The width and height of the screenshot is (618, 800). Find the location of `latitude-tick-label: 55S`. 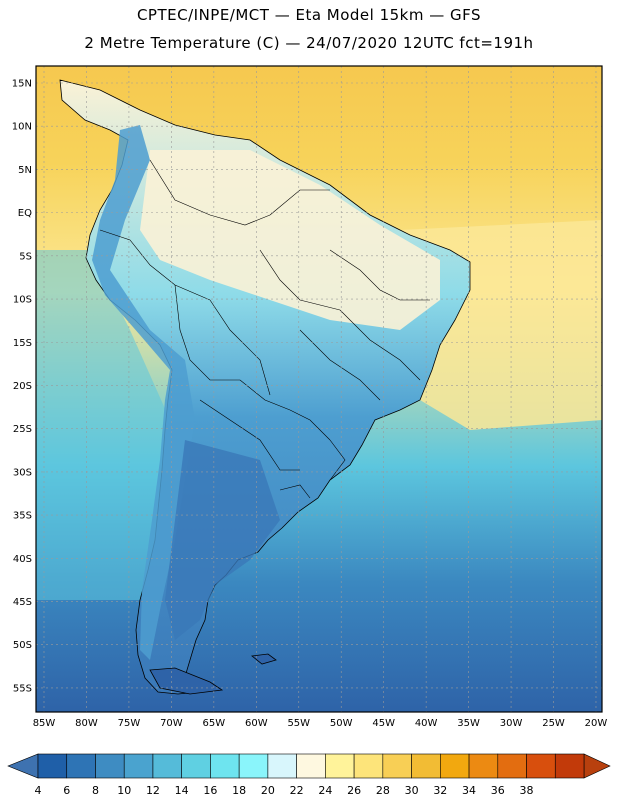

latitude-tick-label: 55S is located at coordinates (22, 688).